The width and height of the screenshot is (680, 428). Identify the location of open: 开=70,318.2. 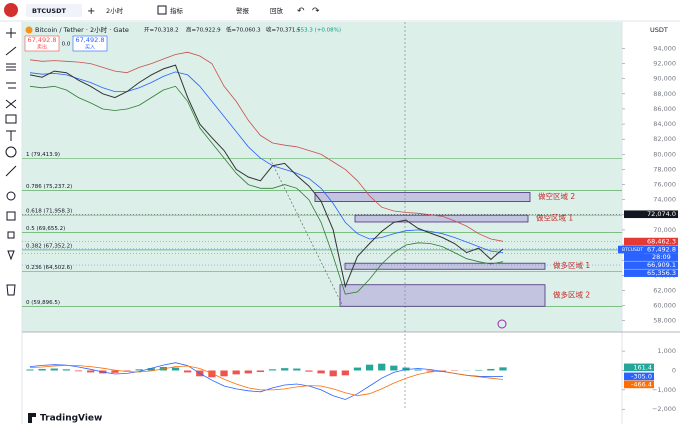
(161, 30).